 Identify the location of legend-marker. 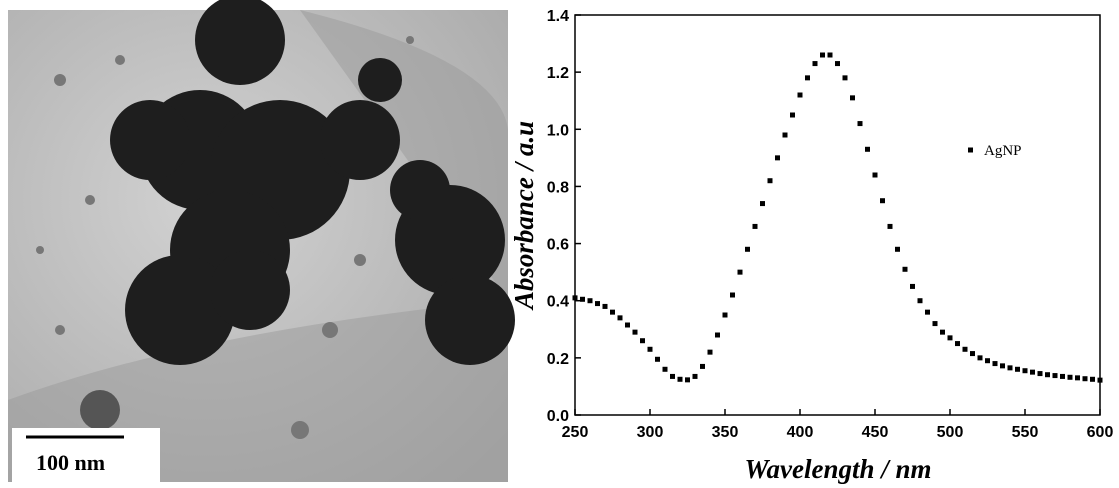
(970, 150).